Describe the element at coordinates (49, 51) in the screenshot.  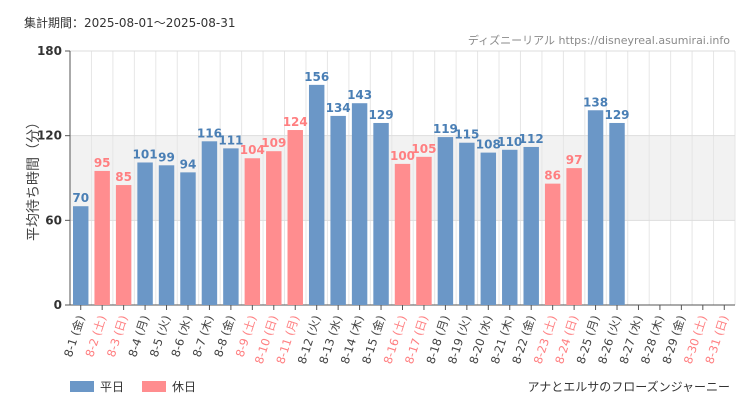
I see `y-tick-label: 180` at that location.